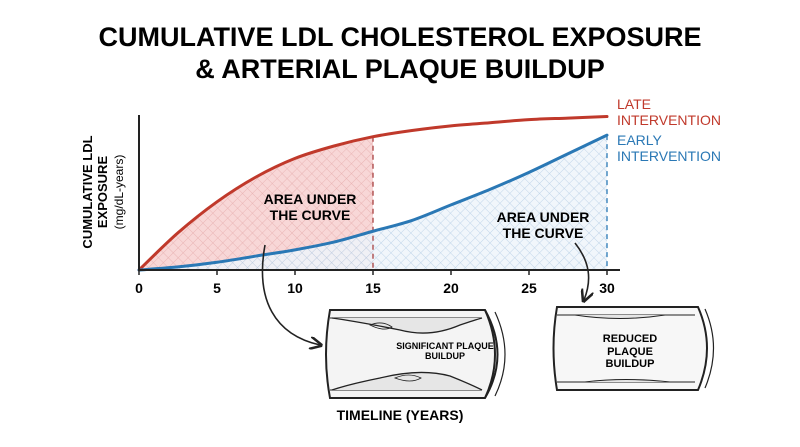 This screenshot has height=447, width=800. I want to click on chart-title: & ARTERIAL PLAQUE BUILDUP, so click(400, 69).